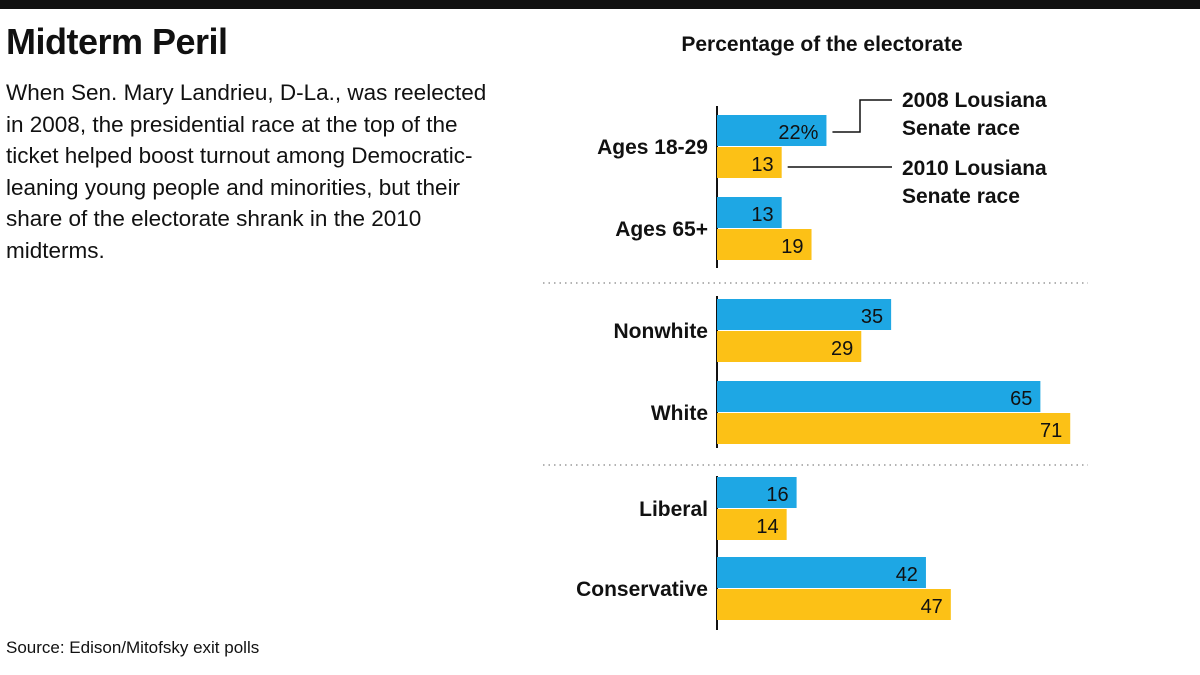 The image size is (1200, 675). Describe the element at coordinates (961, 196) in the screenshot. I see `legend-label-series-2-line-2: Senate race` at that location.